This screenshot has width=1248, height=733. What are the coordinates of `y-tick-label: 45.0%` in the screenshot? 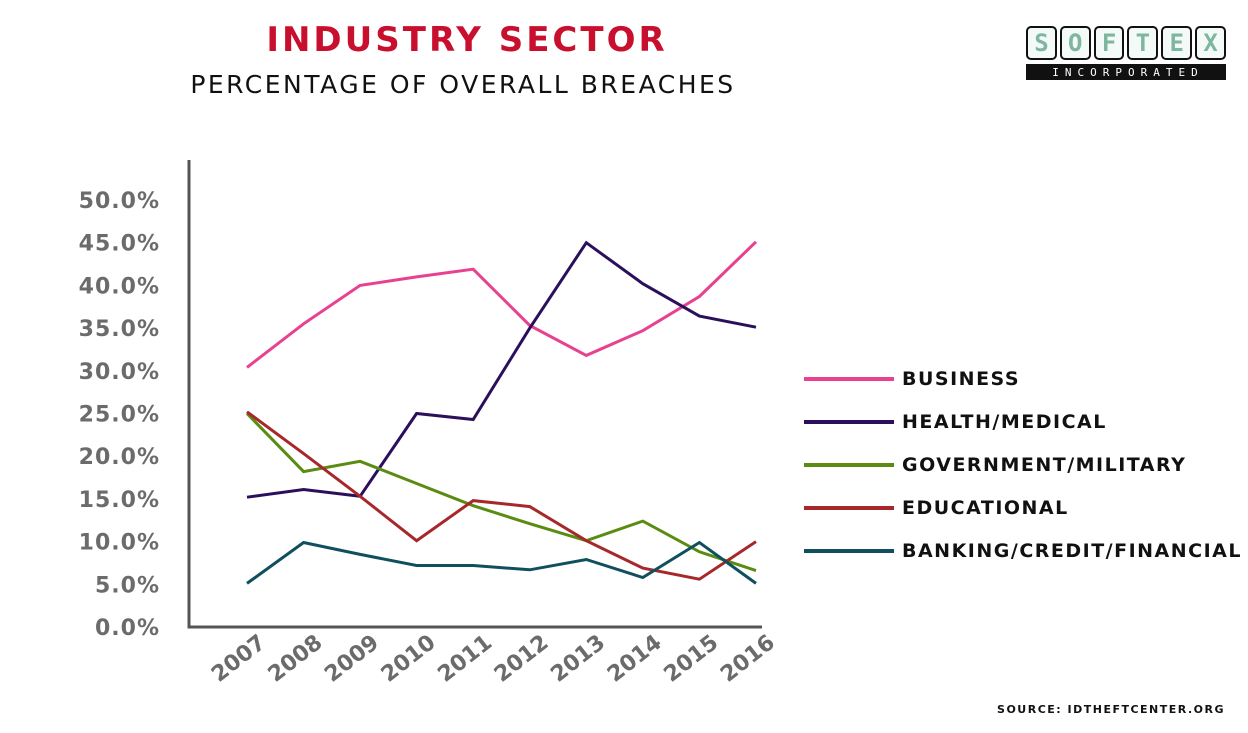 It's located at (119, 244).